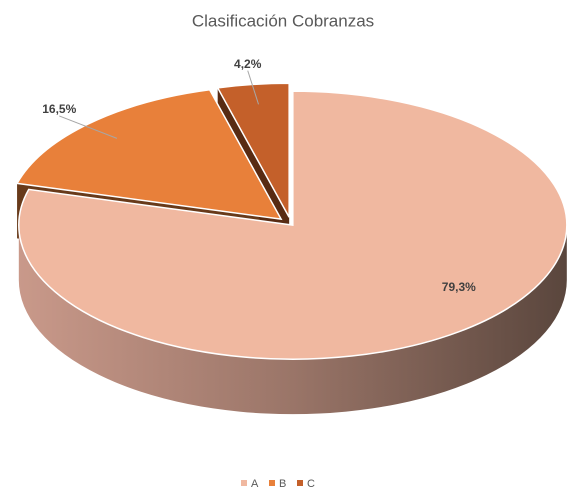 This screenshot has height=494, width=567. What do you see at coordinates (282, 484) in the screenshot?
I see `legend-label: B` at bounding box center [282, 484].